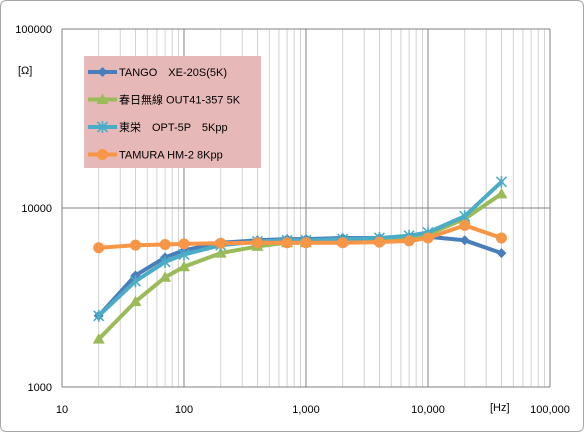  I want to click on legend-entry-2: 春日無線 OUT41-357 5K, so click(164, 100).